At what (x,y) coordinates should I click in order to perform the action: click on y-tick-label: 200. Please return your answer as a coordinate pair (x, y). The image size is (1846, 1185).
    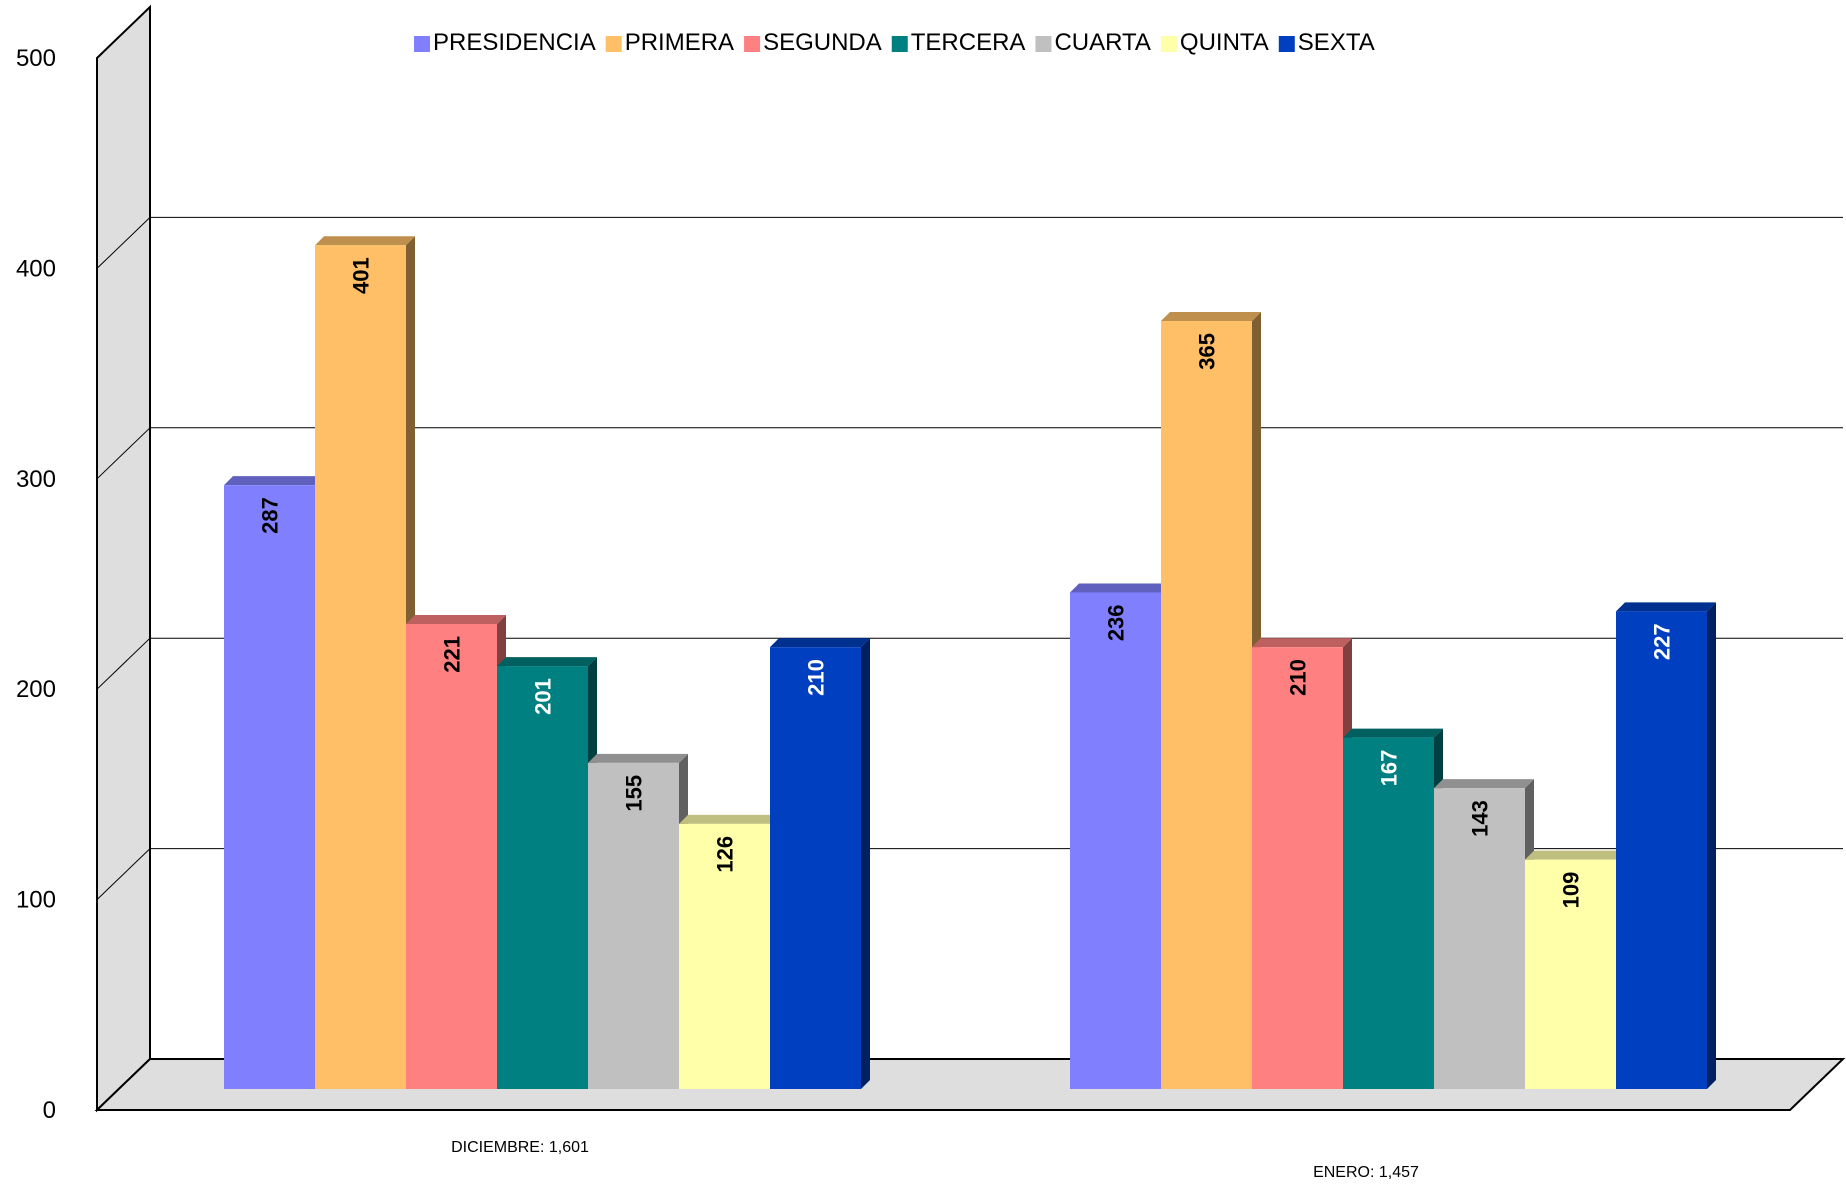
    Looking at the image, I should click on (36, 689).